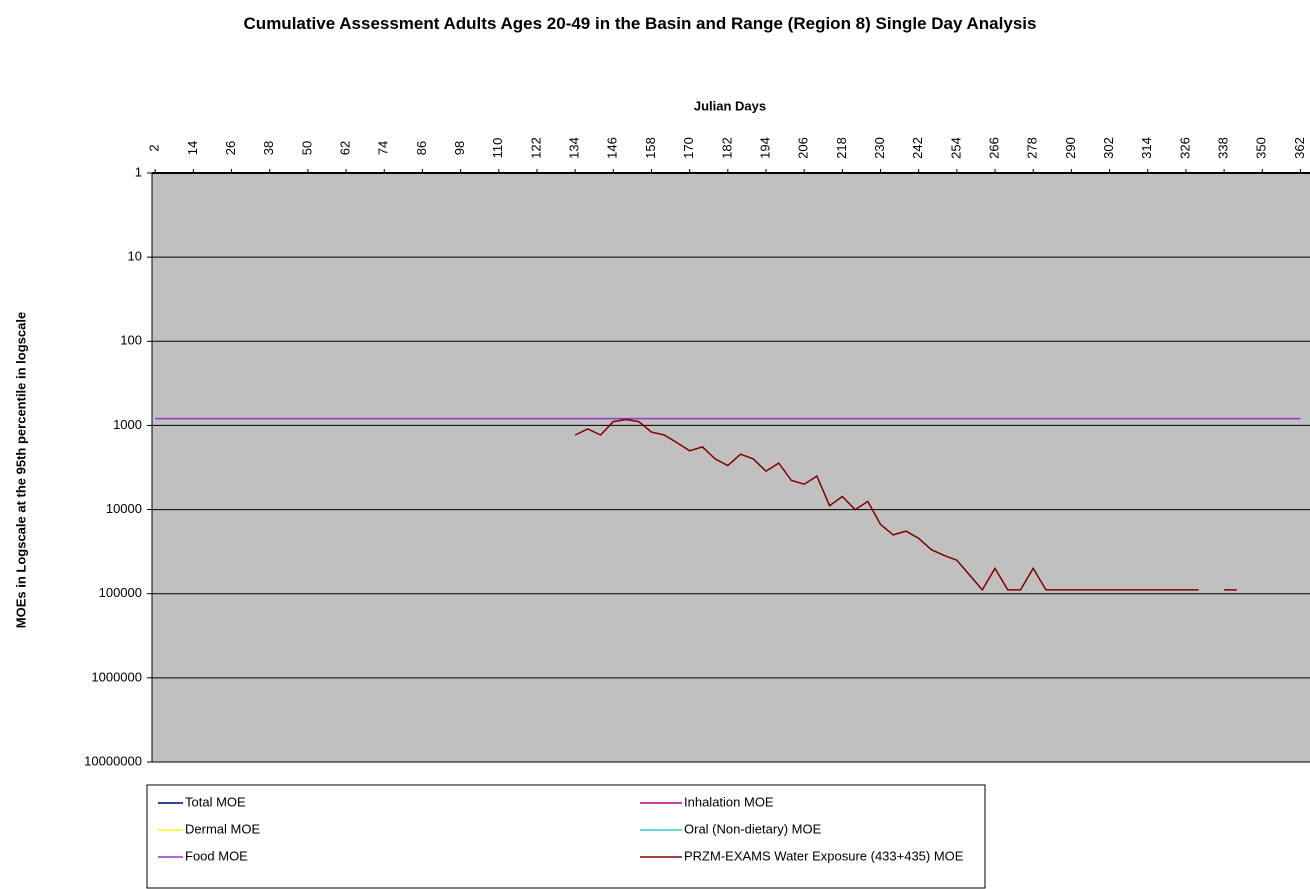 The width and height of the screenshot is (1310, 889). Describe the element at coordinates (116, 676) in the screenshot. I see `y-tick-label: 1000000` at that location.